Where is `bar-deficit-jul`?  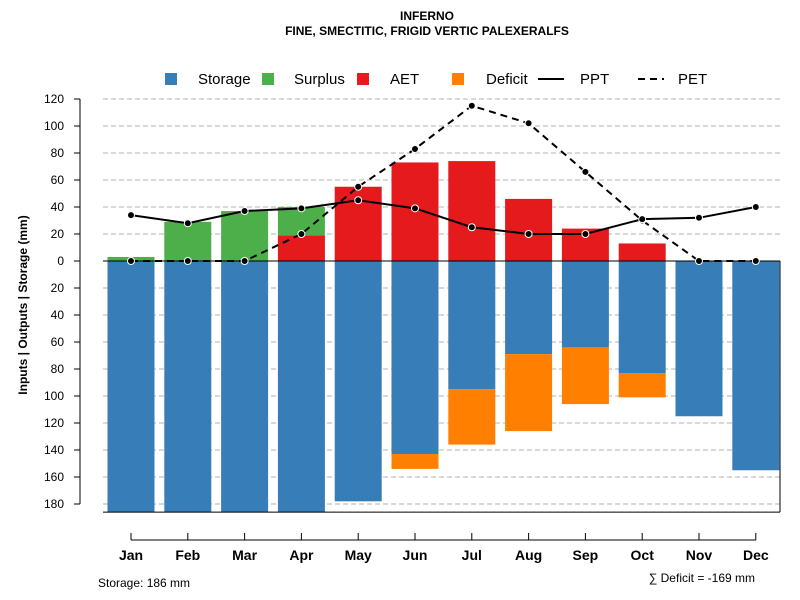
bar-deficit-jul is located at coordinates (472, 417).